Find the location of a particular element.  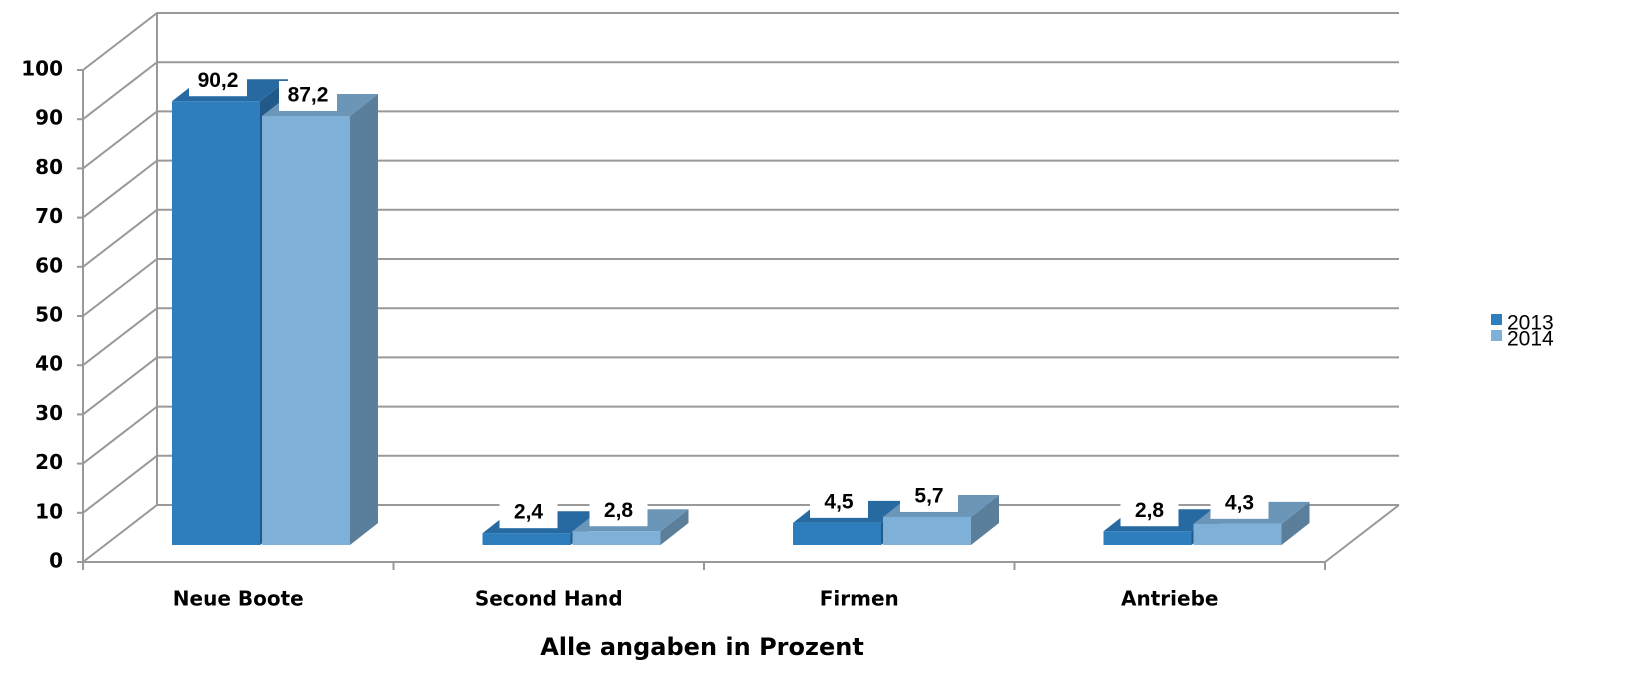

y-tick-label: 10 is located at coordinates (49, 511).